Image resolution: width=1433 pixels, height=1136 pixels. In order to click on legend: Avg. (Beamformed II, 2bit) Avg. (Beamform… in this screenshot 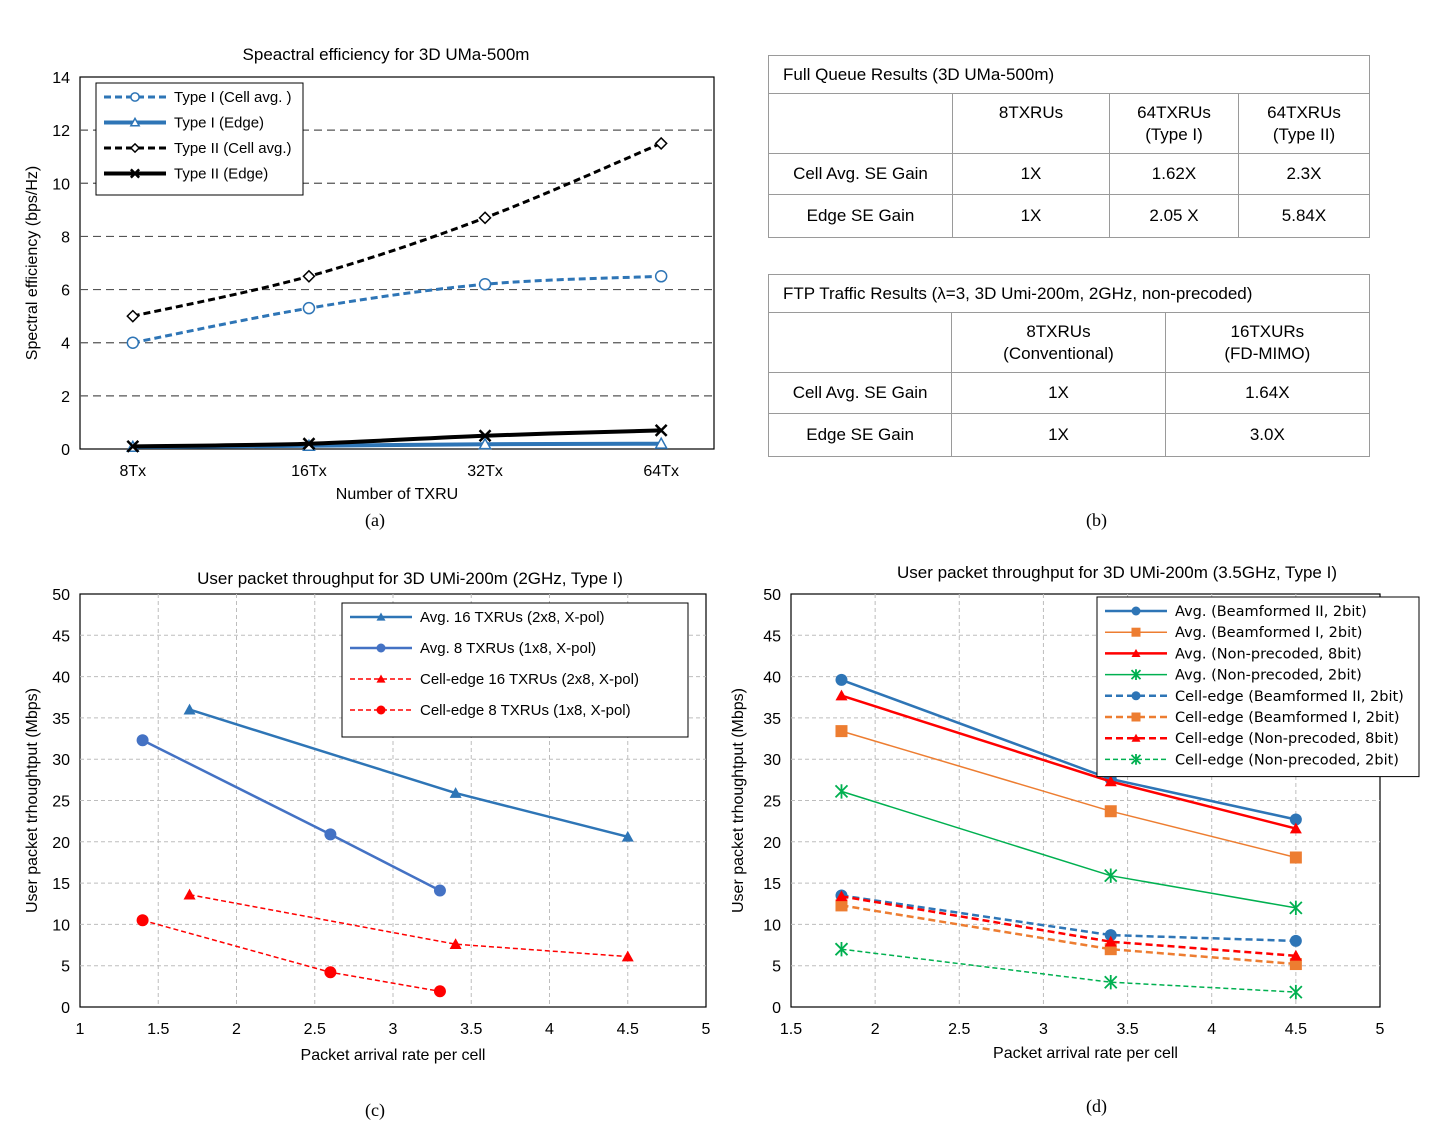, I will do `click(1258, 687)`.